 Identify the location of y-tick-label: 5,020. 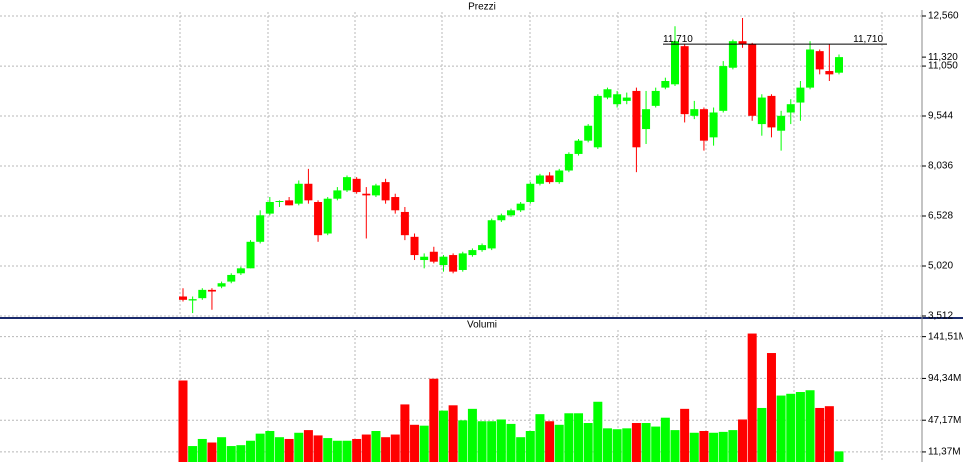
(940, 266).